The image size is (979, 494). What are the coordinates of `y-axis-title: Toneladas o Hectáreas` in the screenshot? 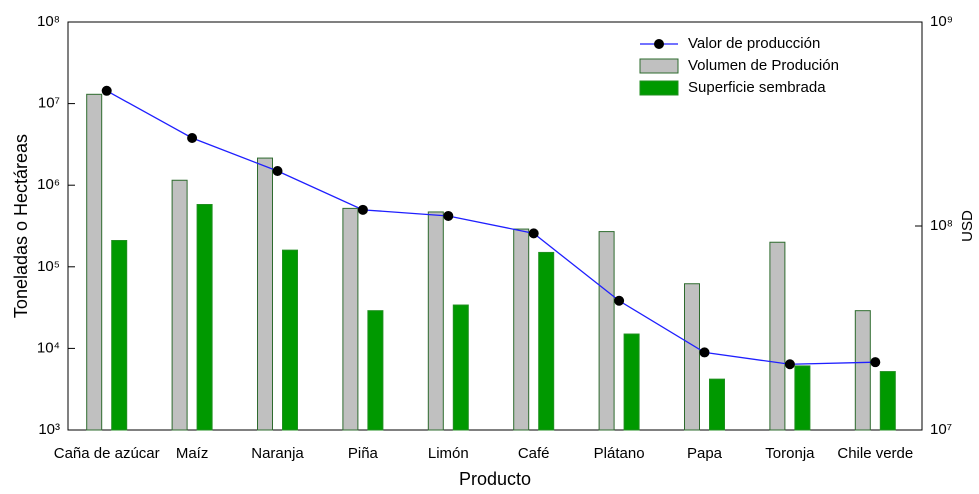 It's located at (21, 226).